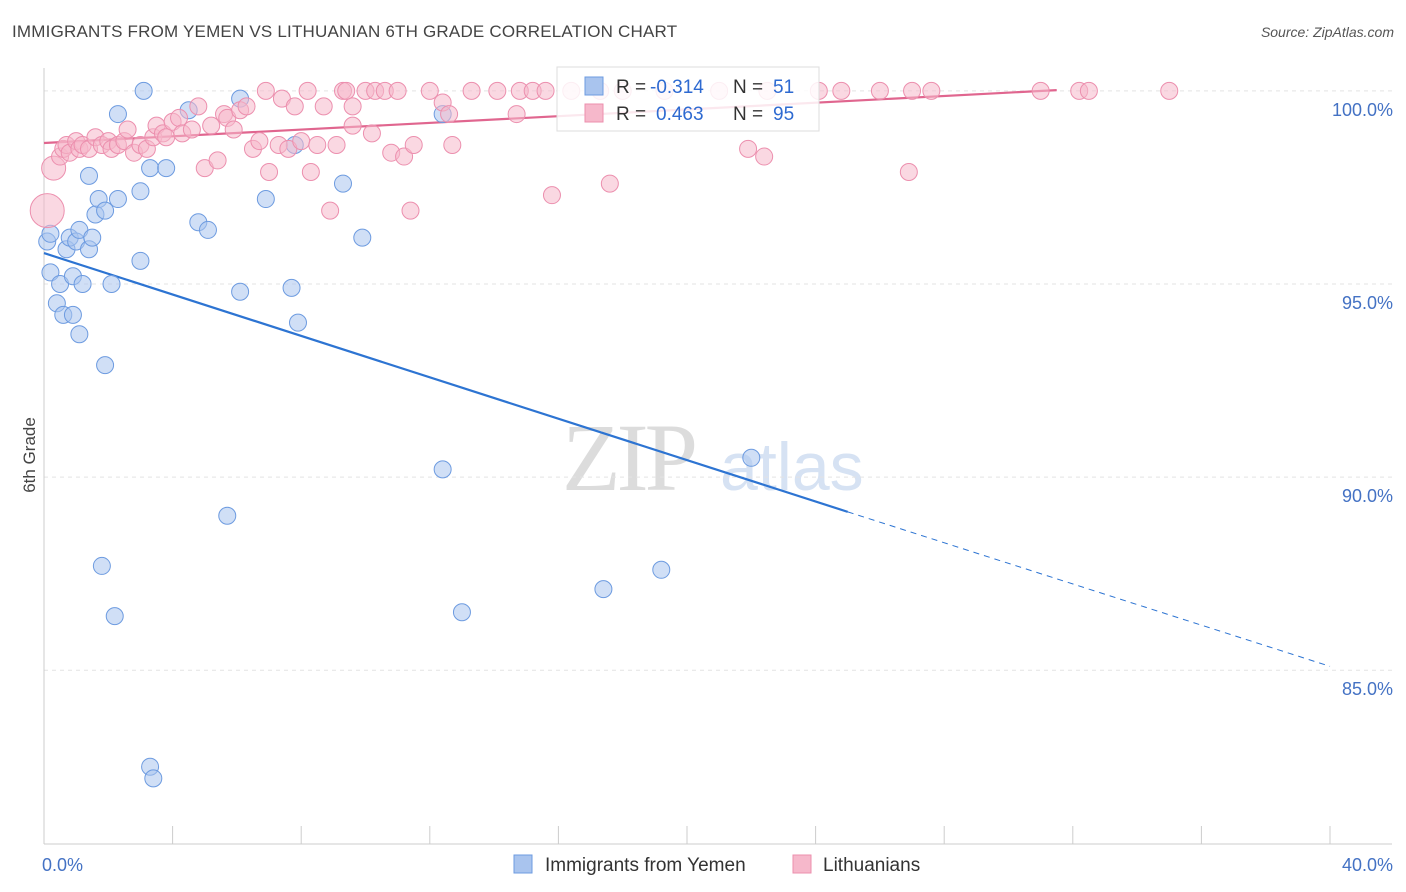 This screenshot has height=892, width=1406. I want to click on stats-n-value-lithuanians: 95, so click(783, 114).